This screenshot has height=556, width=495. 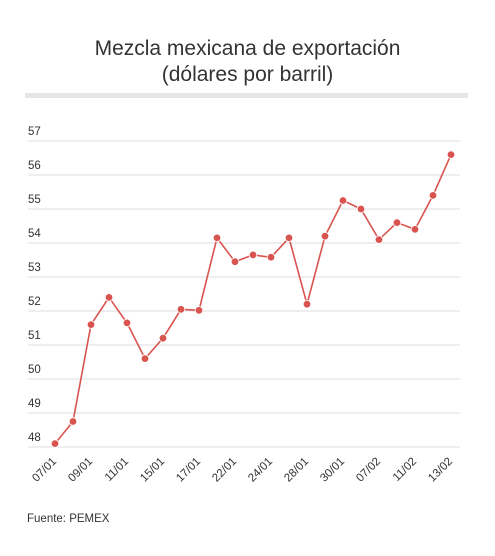 What do you see at coordinates (34, 166) in the screenshot?
I see `y-tick-label: 56` at bounding box center [34, 166].